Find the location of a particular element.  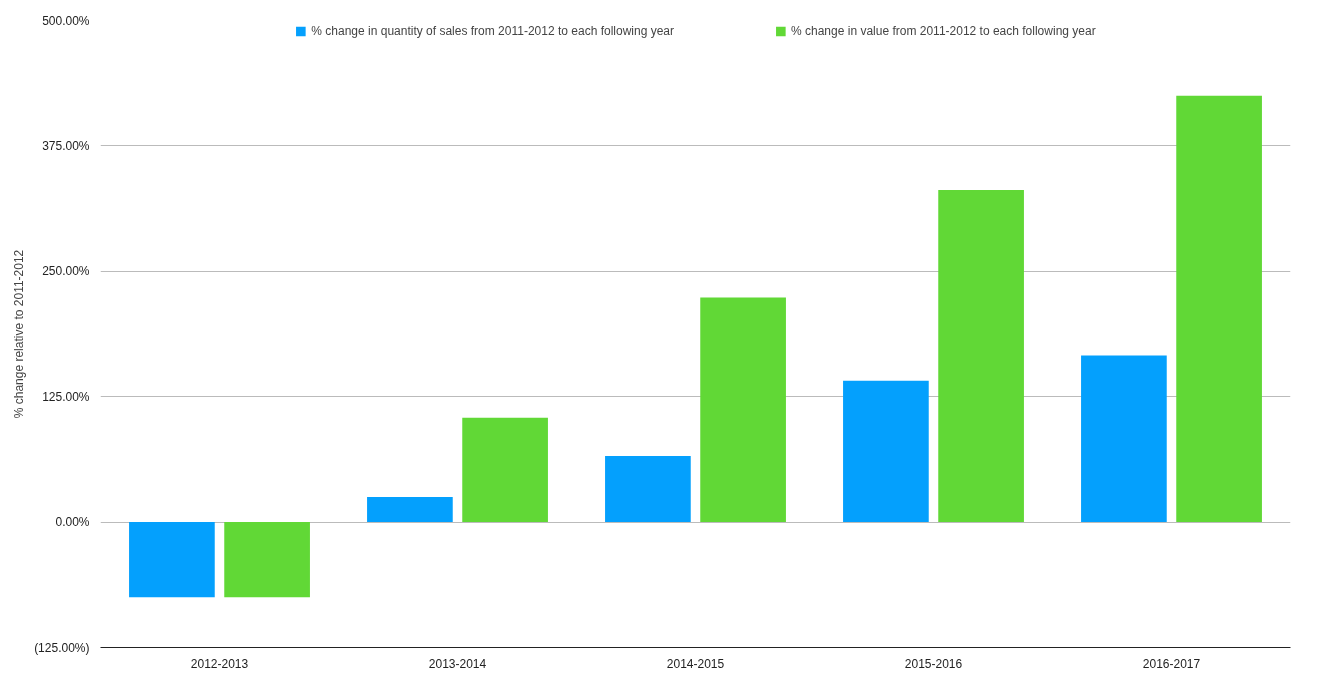

x-tick-label: 2012-2013 is located at coordinates (219, 663).